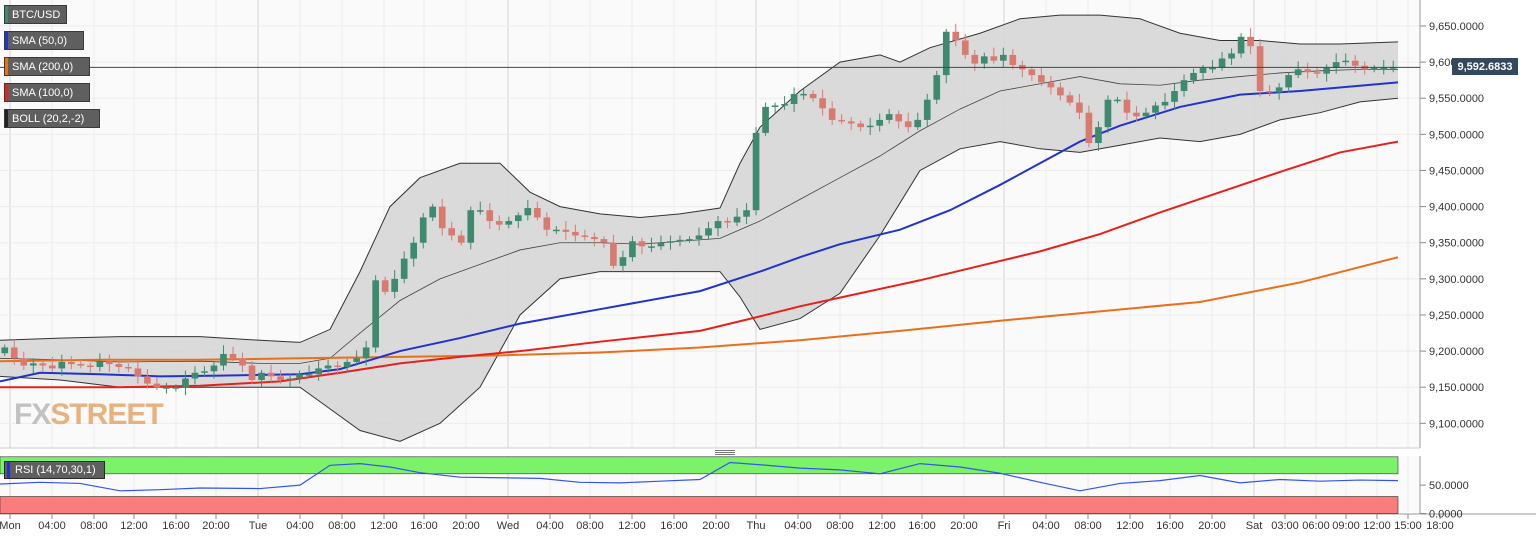 This screenshot has height=542, width=1536. Describe the element at coordinates (1456, 208) in the screenshot. I see `y-tick-label: 9,400.0000` at that location.